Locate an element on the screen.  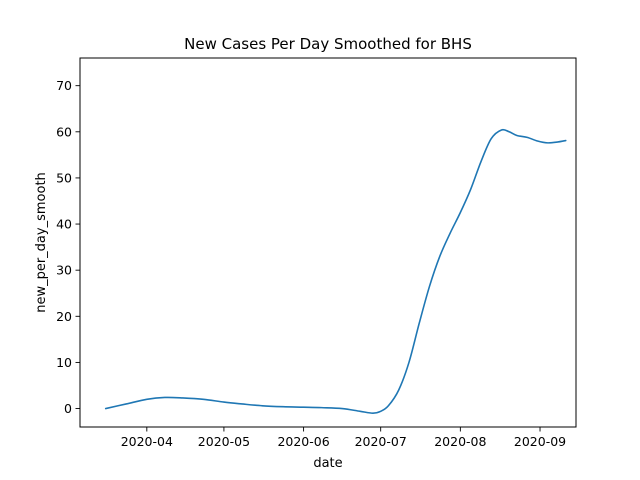
y-tick-label: 30 is located at coordinates (64, 270).